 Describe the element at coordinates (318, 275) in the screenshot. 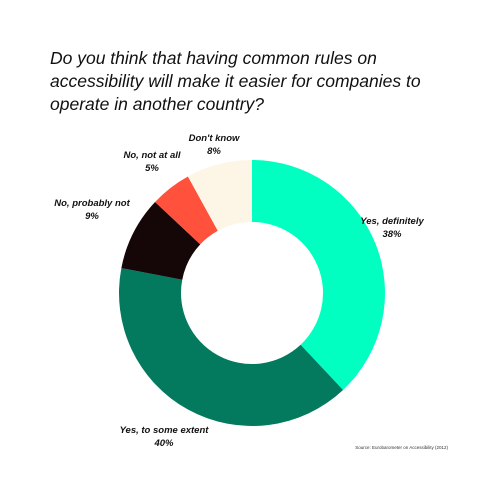

I see `slice-yes-definitely` at that location.